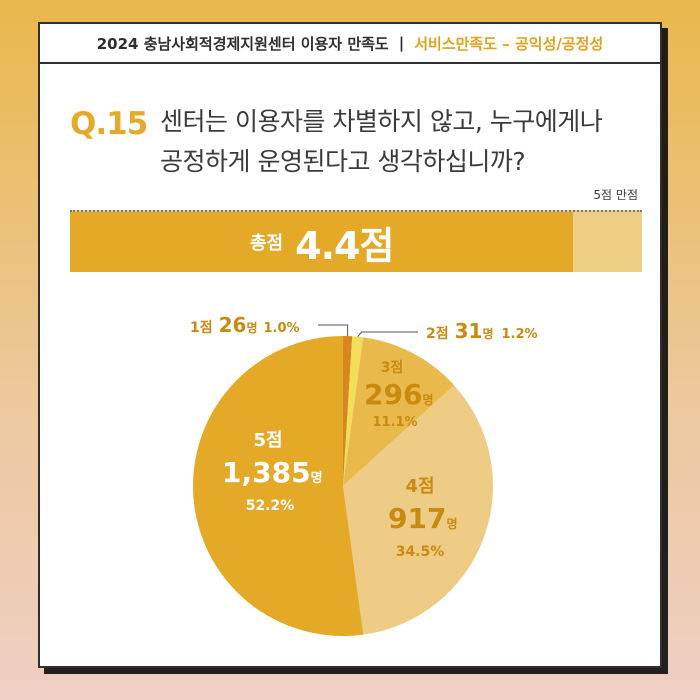 The height and width of the screenshot is (700, 700). I want to click on total-score-fill, so click(322, 242).